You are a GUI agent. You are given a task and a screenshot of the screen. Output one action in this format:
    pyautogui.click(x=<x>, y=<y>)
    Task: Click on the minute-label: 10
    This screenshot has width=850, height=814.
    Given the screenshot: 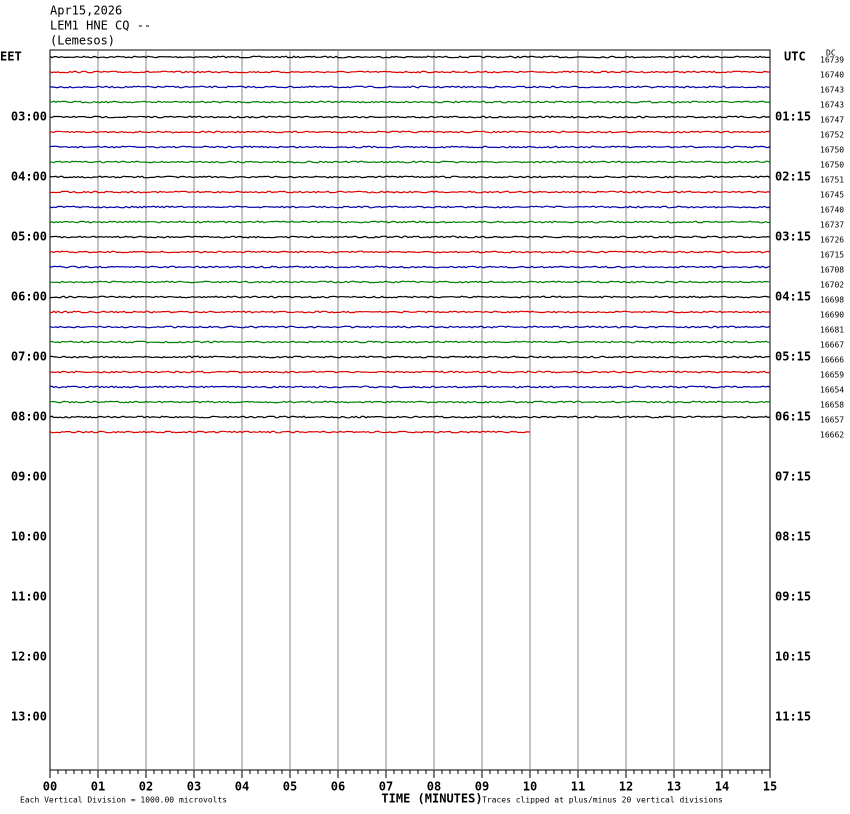 What is the action you would take?
    pyautogui.click(x=530, y=787)
    